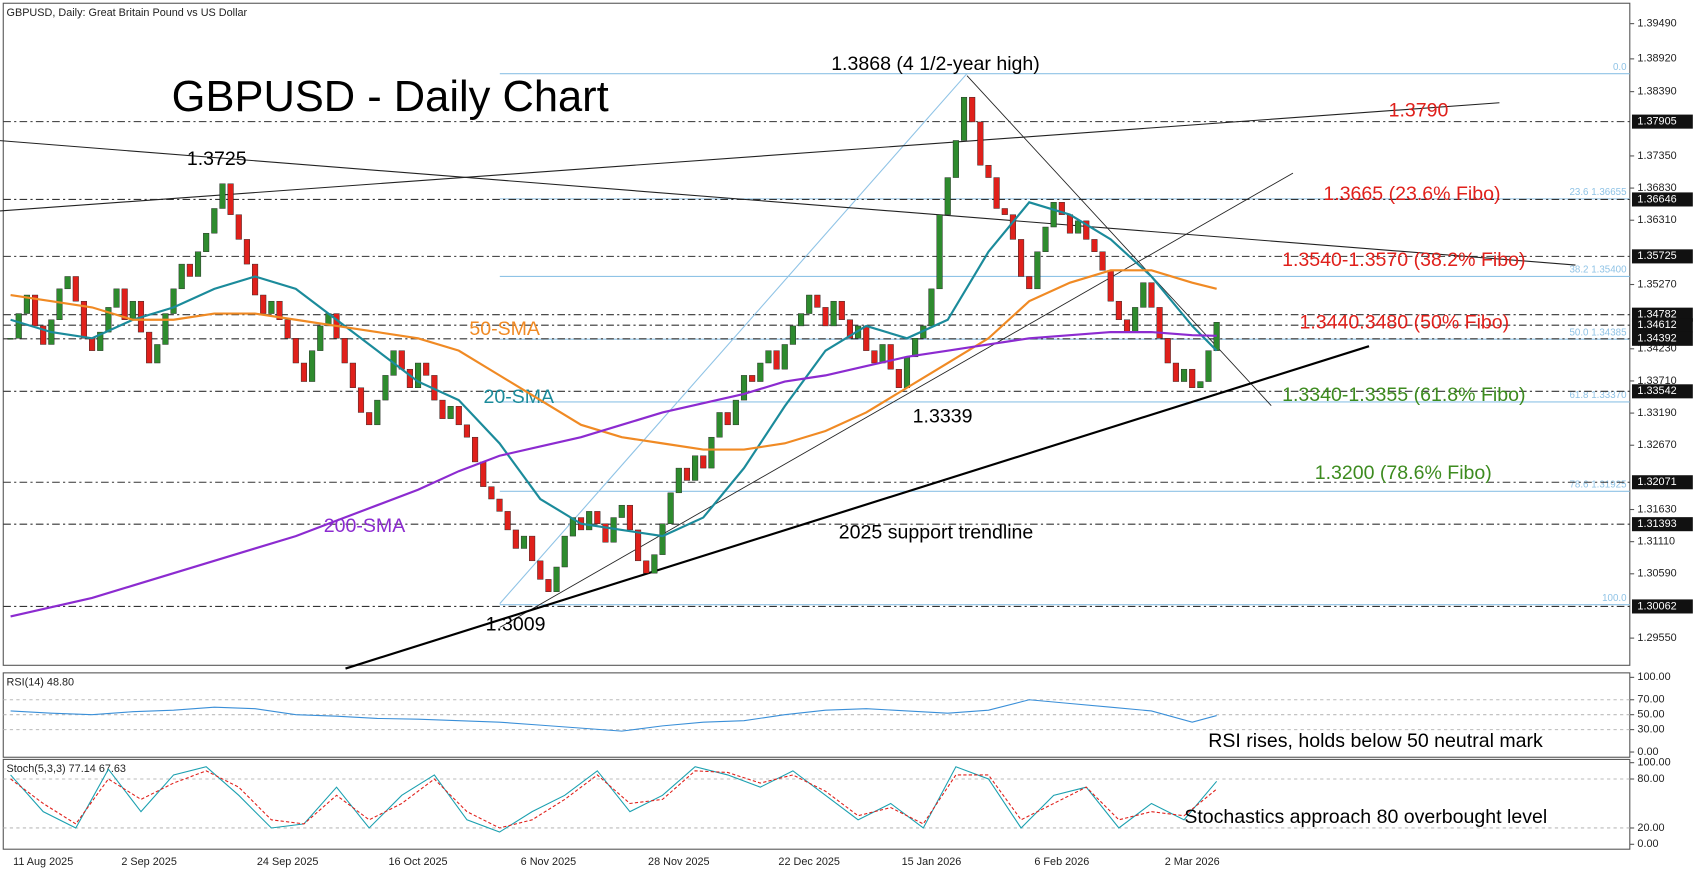  What do you see at coordinates (43, 862) in the screenshot?
I see `x-tick-label: 11 Aug 2025` at bounding box center [43, 862].